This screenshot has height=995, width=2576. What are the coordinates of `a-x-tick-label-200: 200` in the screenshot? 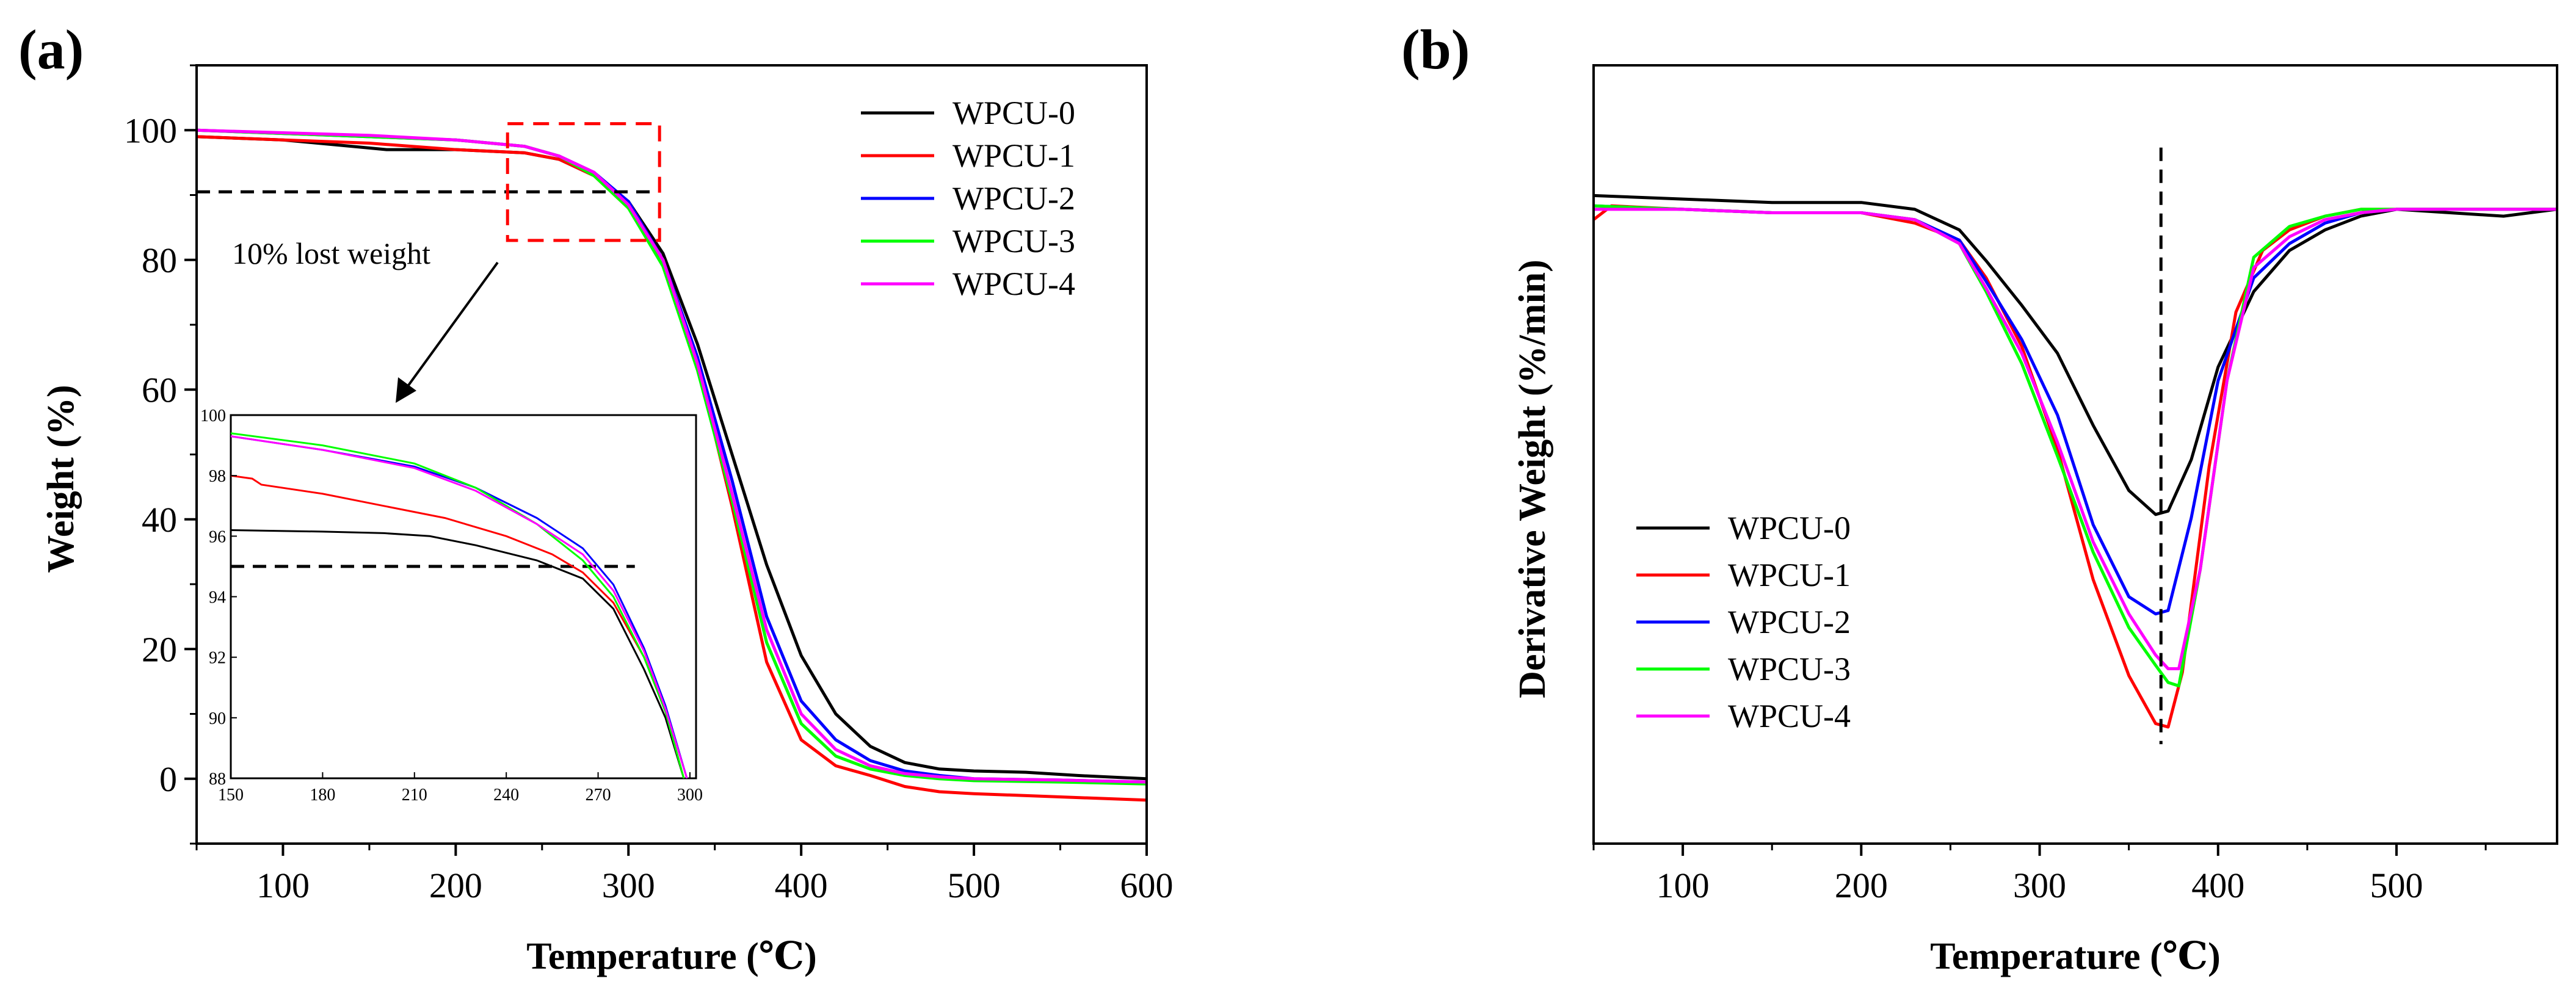 It's located at (455, 885).